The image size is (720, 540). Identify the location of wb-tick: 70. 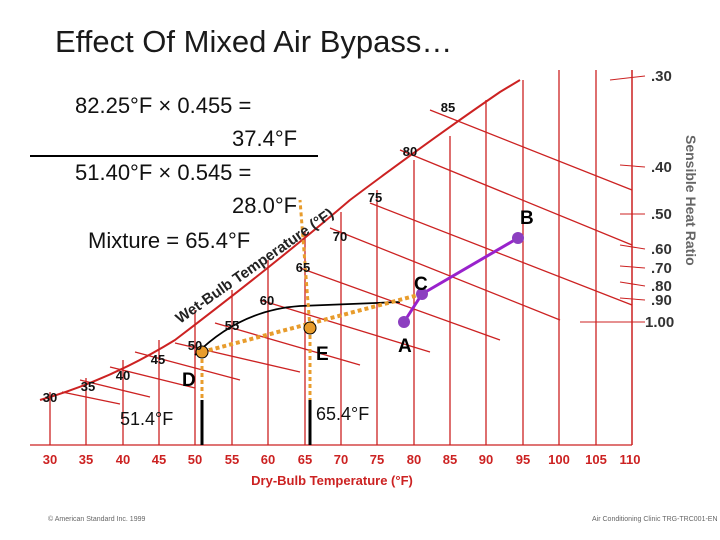
(340, 236).